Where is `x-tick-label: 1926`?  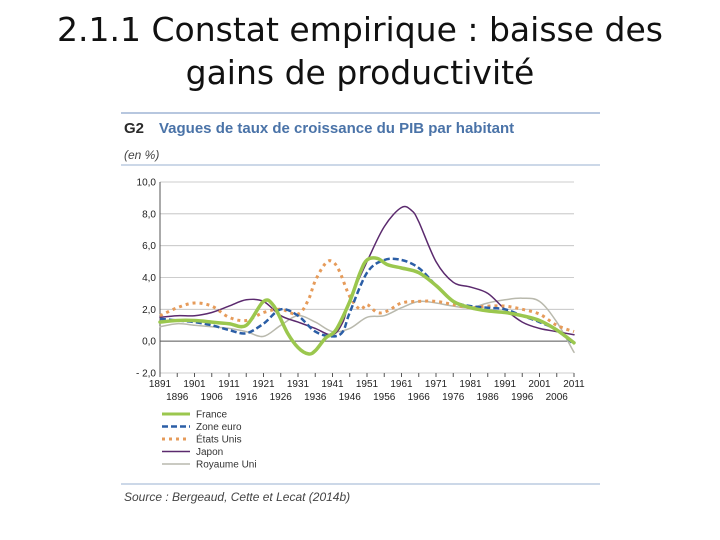 x-tick-label: 1926 is located at coordinates (281, 397).